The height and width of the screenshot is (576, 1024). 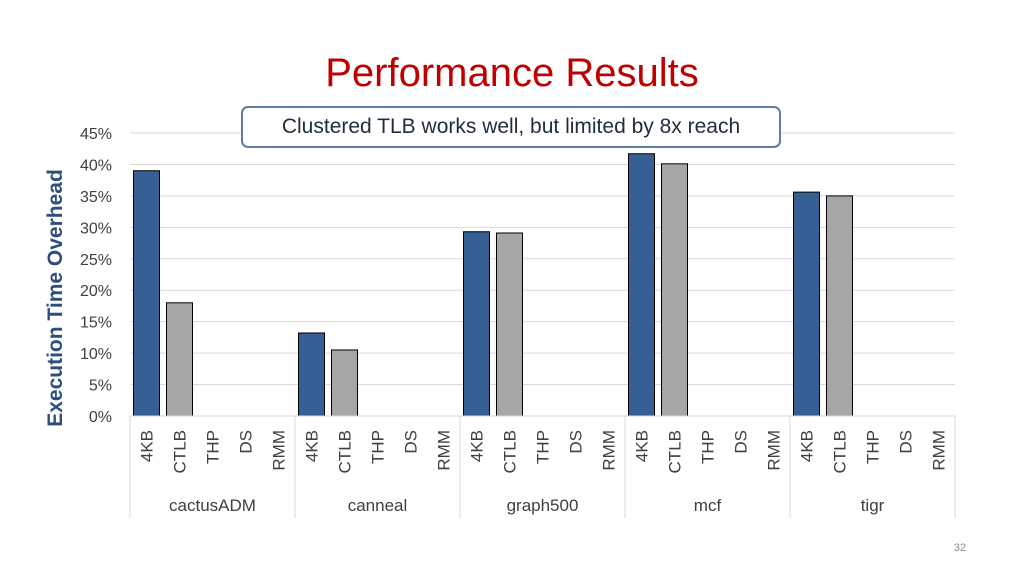 I want to click on bar-tigr-4kb, so click(x=806, y=304).